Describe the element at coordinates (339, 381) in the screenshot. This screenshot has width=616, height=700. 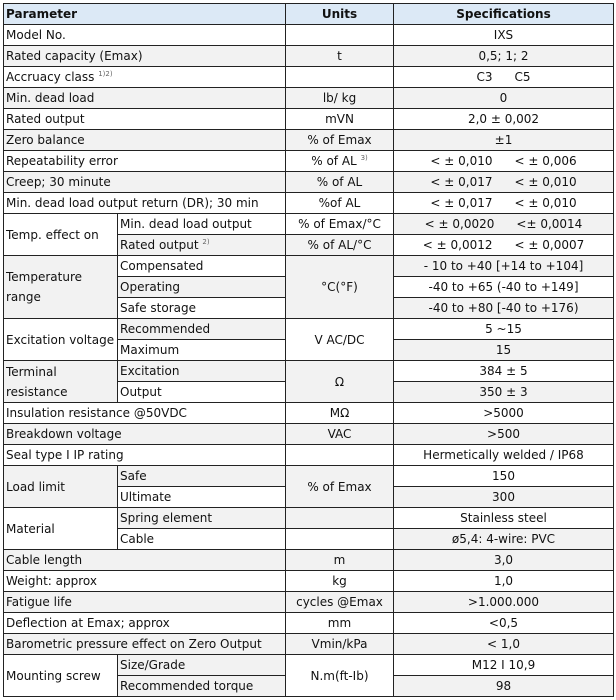
I see `units-cell: Ω` at that location.